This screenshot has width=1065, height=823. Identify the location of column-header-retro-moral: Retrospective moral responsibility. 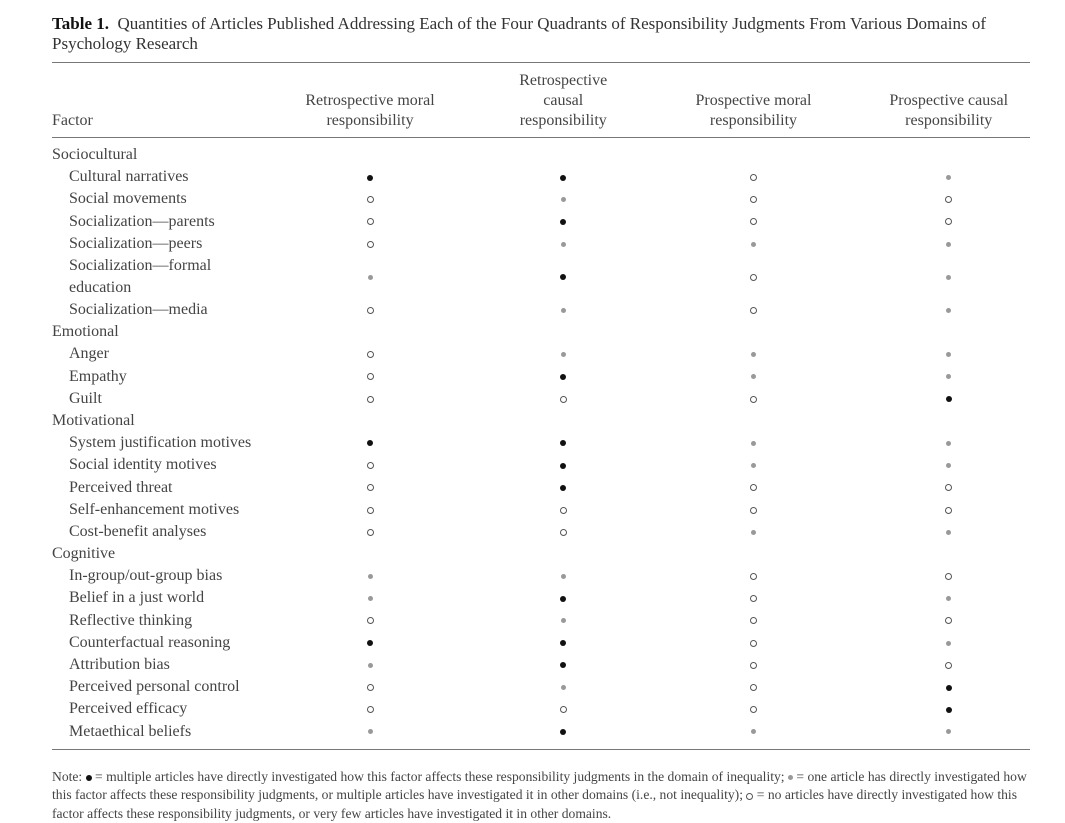
(370, 110).